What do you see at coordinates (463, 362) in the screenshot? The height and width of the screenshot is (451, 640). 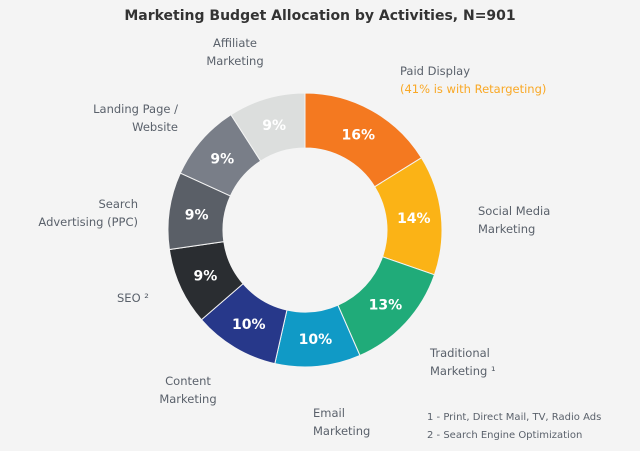 I see `label-traditional: Traditional Marketing ¹` at bounding box center [463, 362].